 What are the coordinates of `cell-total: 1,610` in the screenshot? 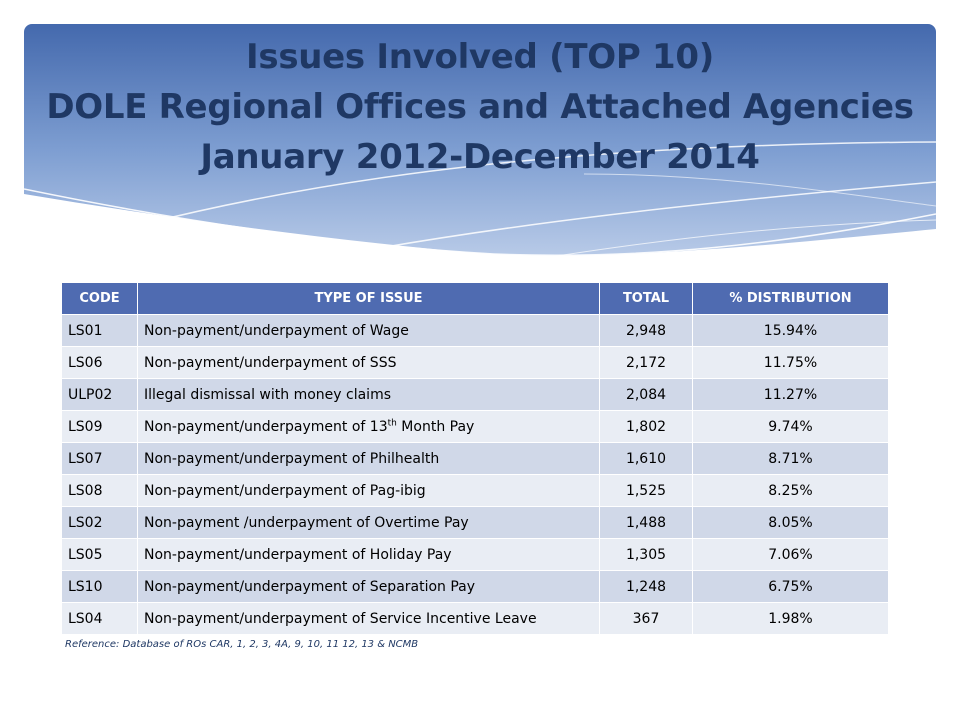 It's located at (646, 458).